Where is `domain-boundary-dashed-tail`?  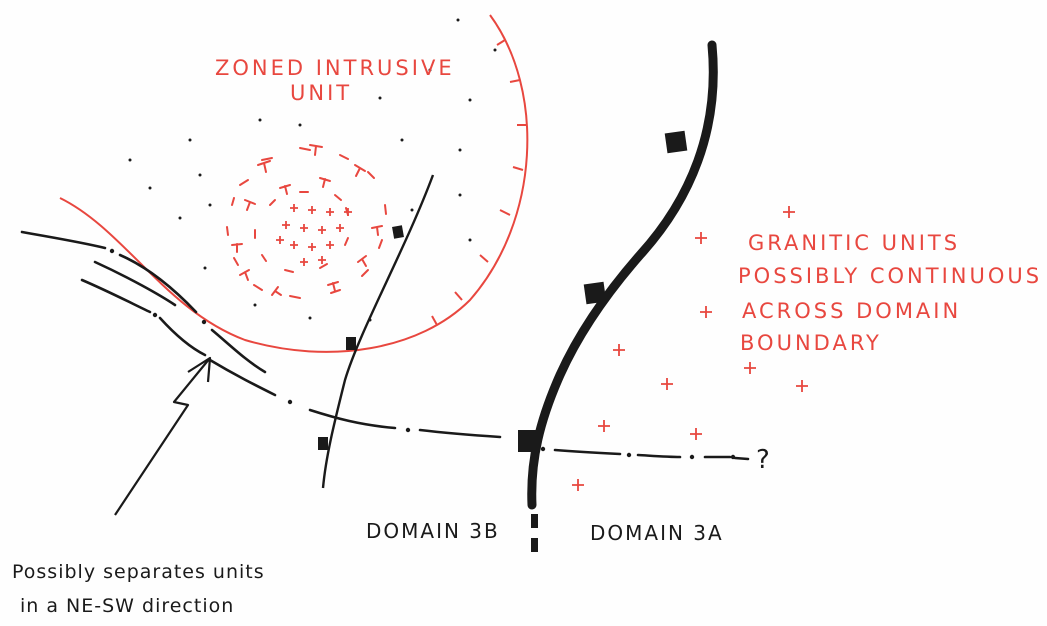
domain-boundary-dashed-tail is located at coordinates (534, 533).